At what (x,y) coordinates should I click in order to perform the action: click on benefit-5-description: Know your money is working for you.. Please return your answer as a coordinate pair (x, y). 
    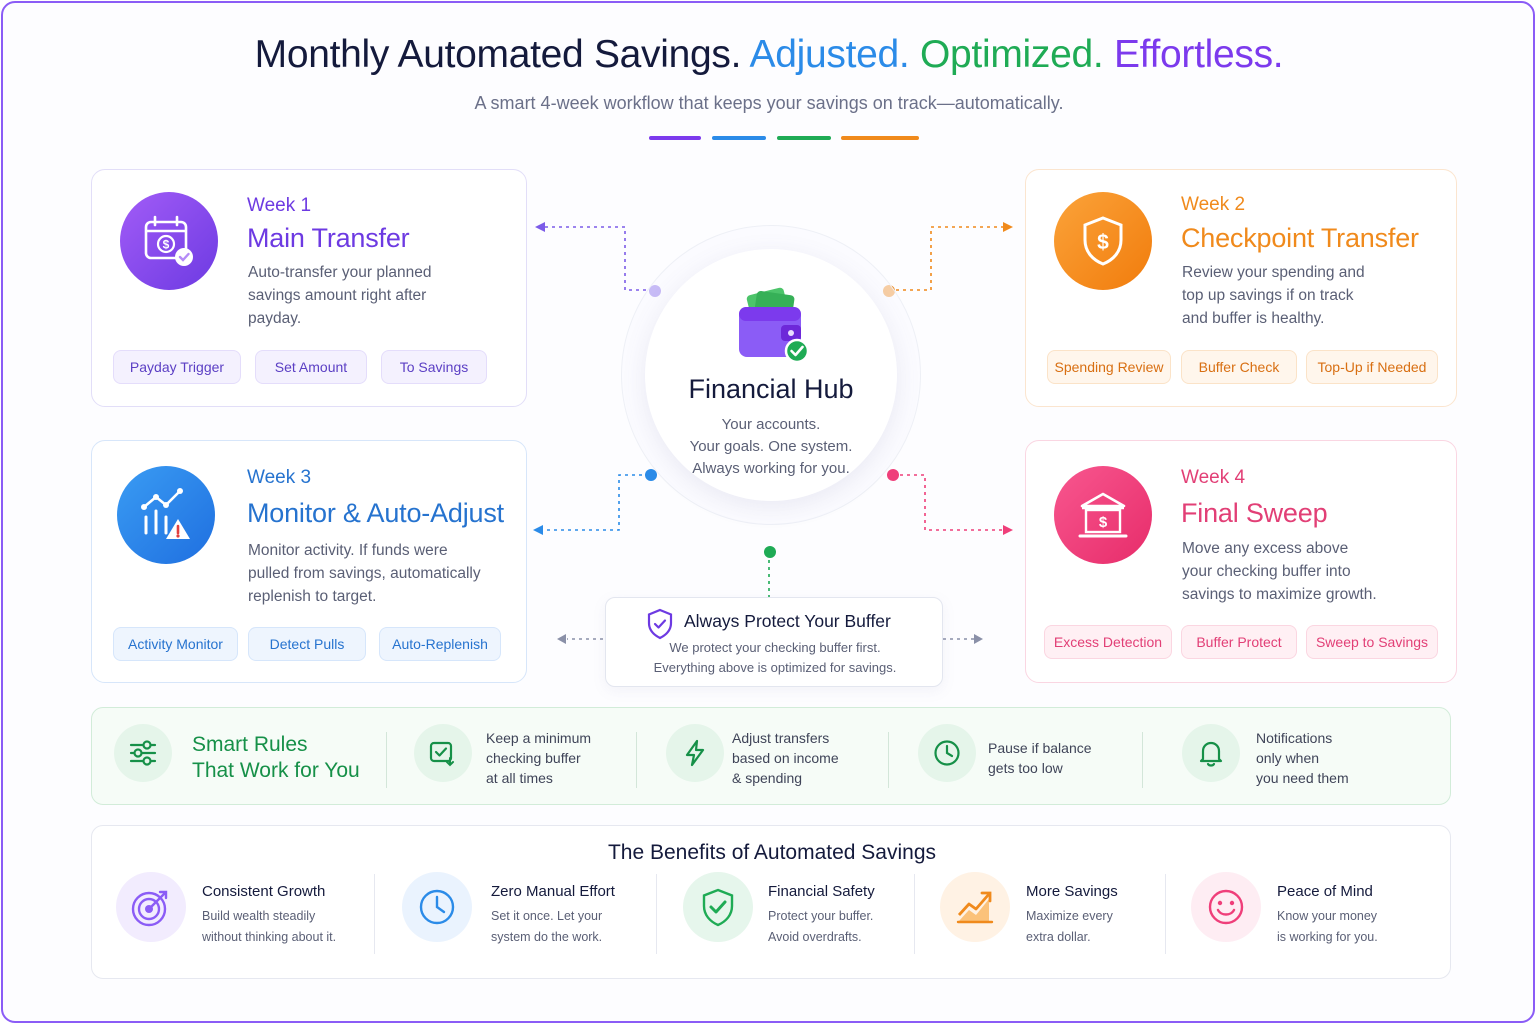
    Looking at the image, I should click on (1327, 926).